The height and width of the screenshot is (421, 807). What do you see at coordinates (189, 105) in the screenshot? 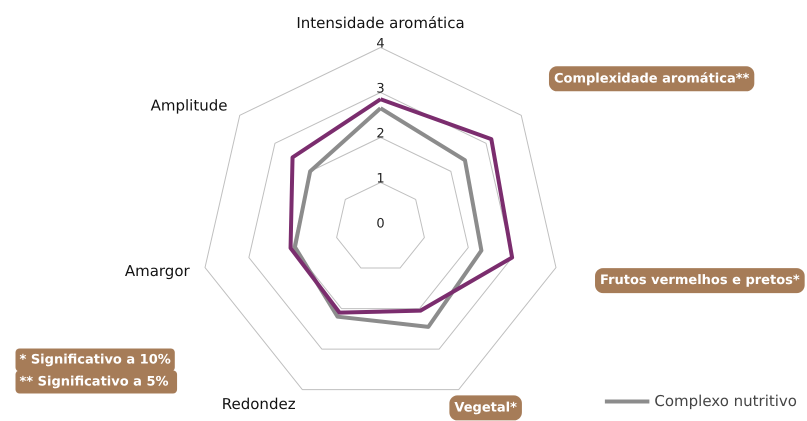
I see `spoke-label: Amplitude` at bounding box center [189, 105].